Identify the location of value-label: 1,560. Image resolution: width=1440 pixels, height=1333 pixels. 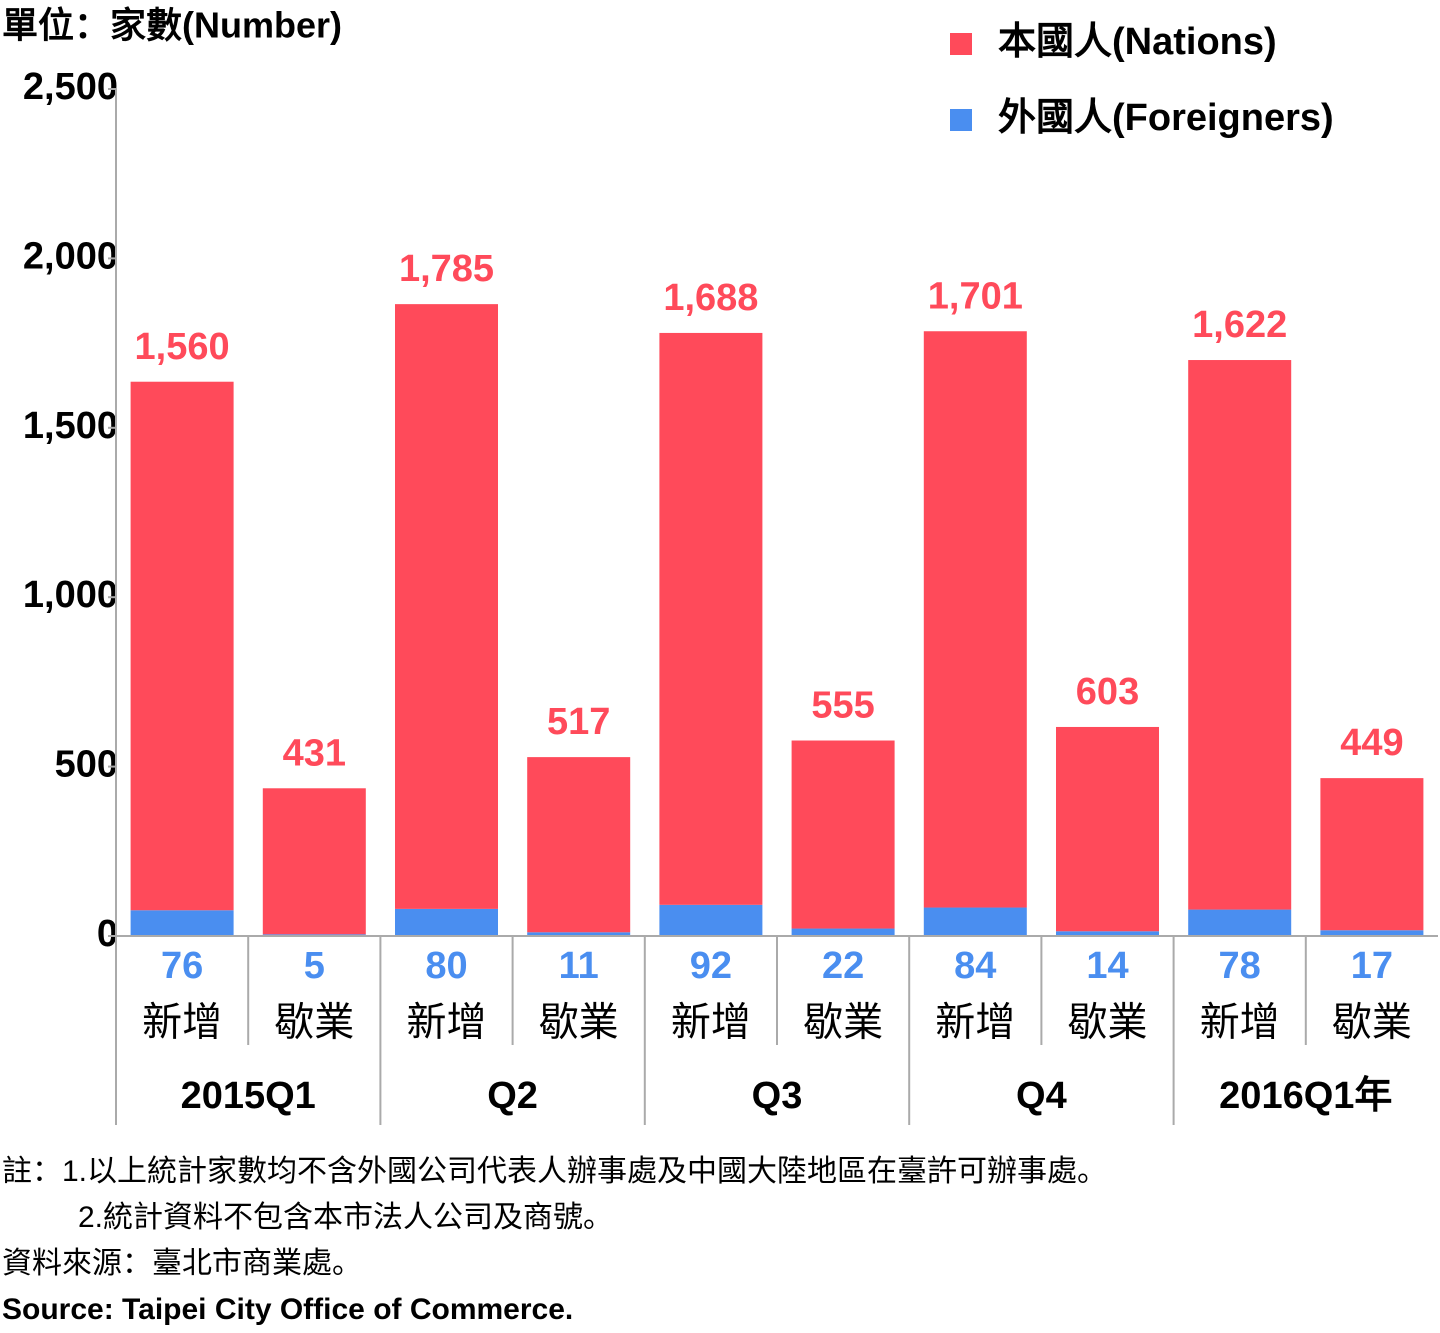
(182, 347).